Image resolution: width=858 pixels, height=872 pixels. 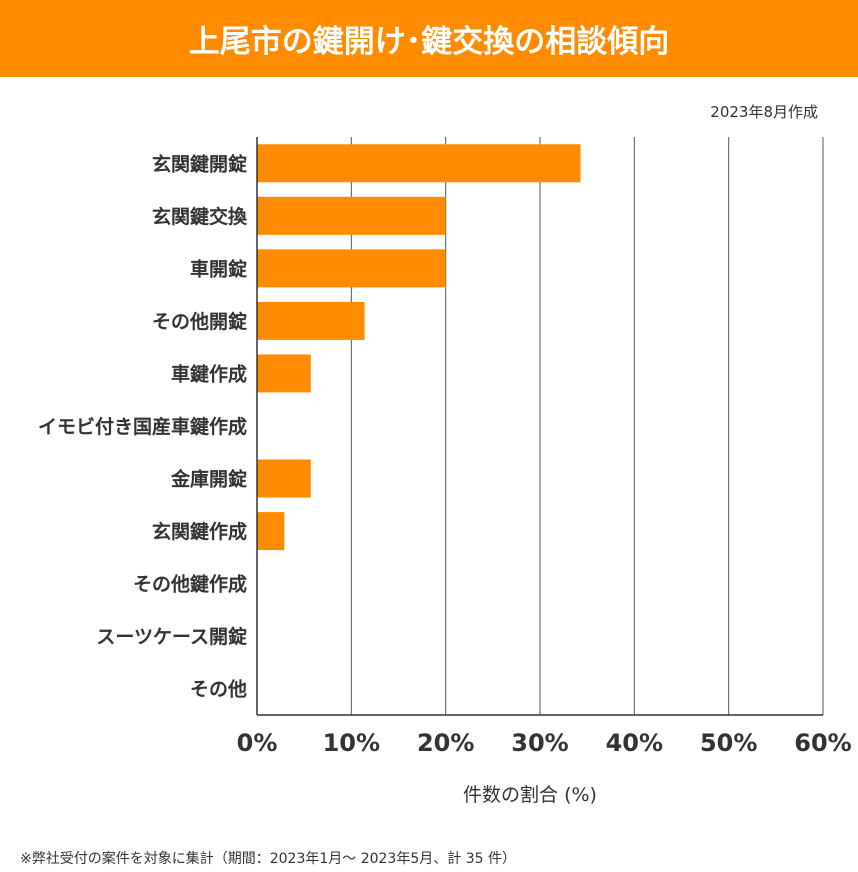 I want to click on x-tick-label: 10%, so click(x=351, y=743).